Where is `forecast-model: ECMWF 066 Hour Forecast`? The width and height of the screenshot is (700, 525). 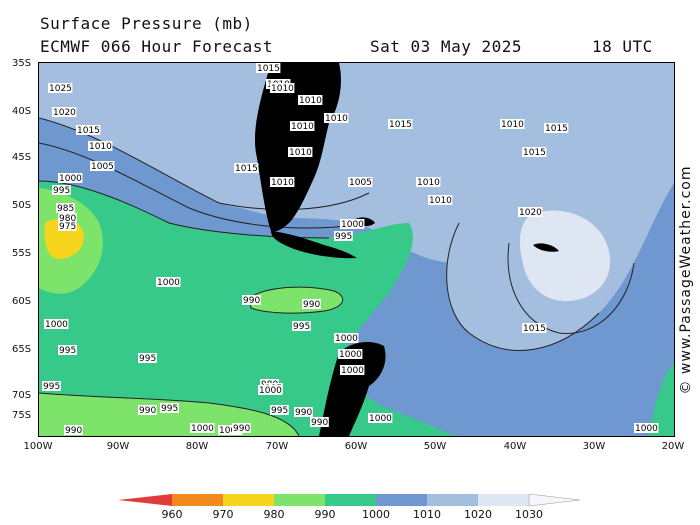
forecast-model: ECMWF 066 Hour Forecast is located at coordinates (157, 46).